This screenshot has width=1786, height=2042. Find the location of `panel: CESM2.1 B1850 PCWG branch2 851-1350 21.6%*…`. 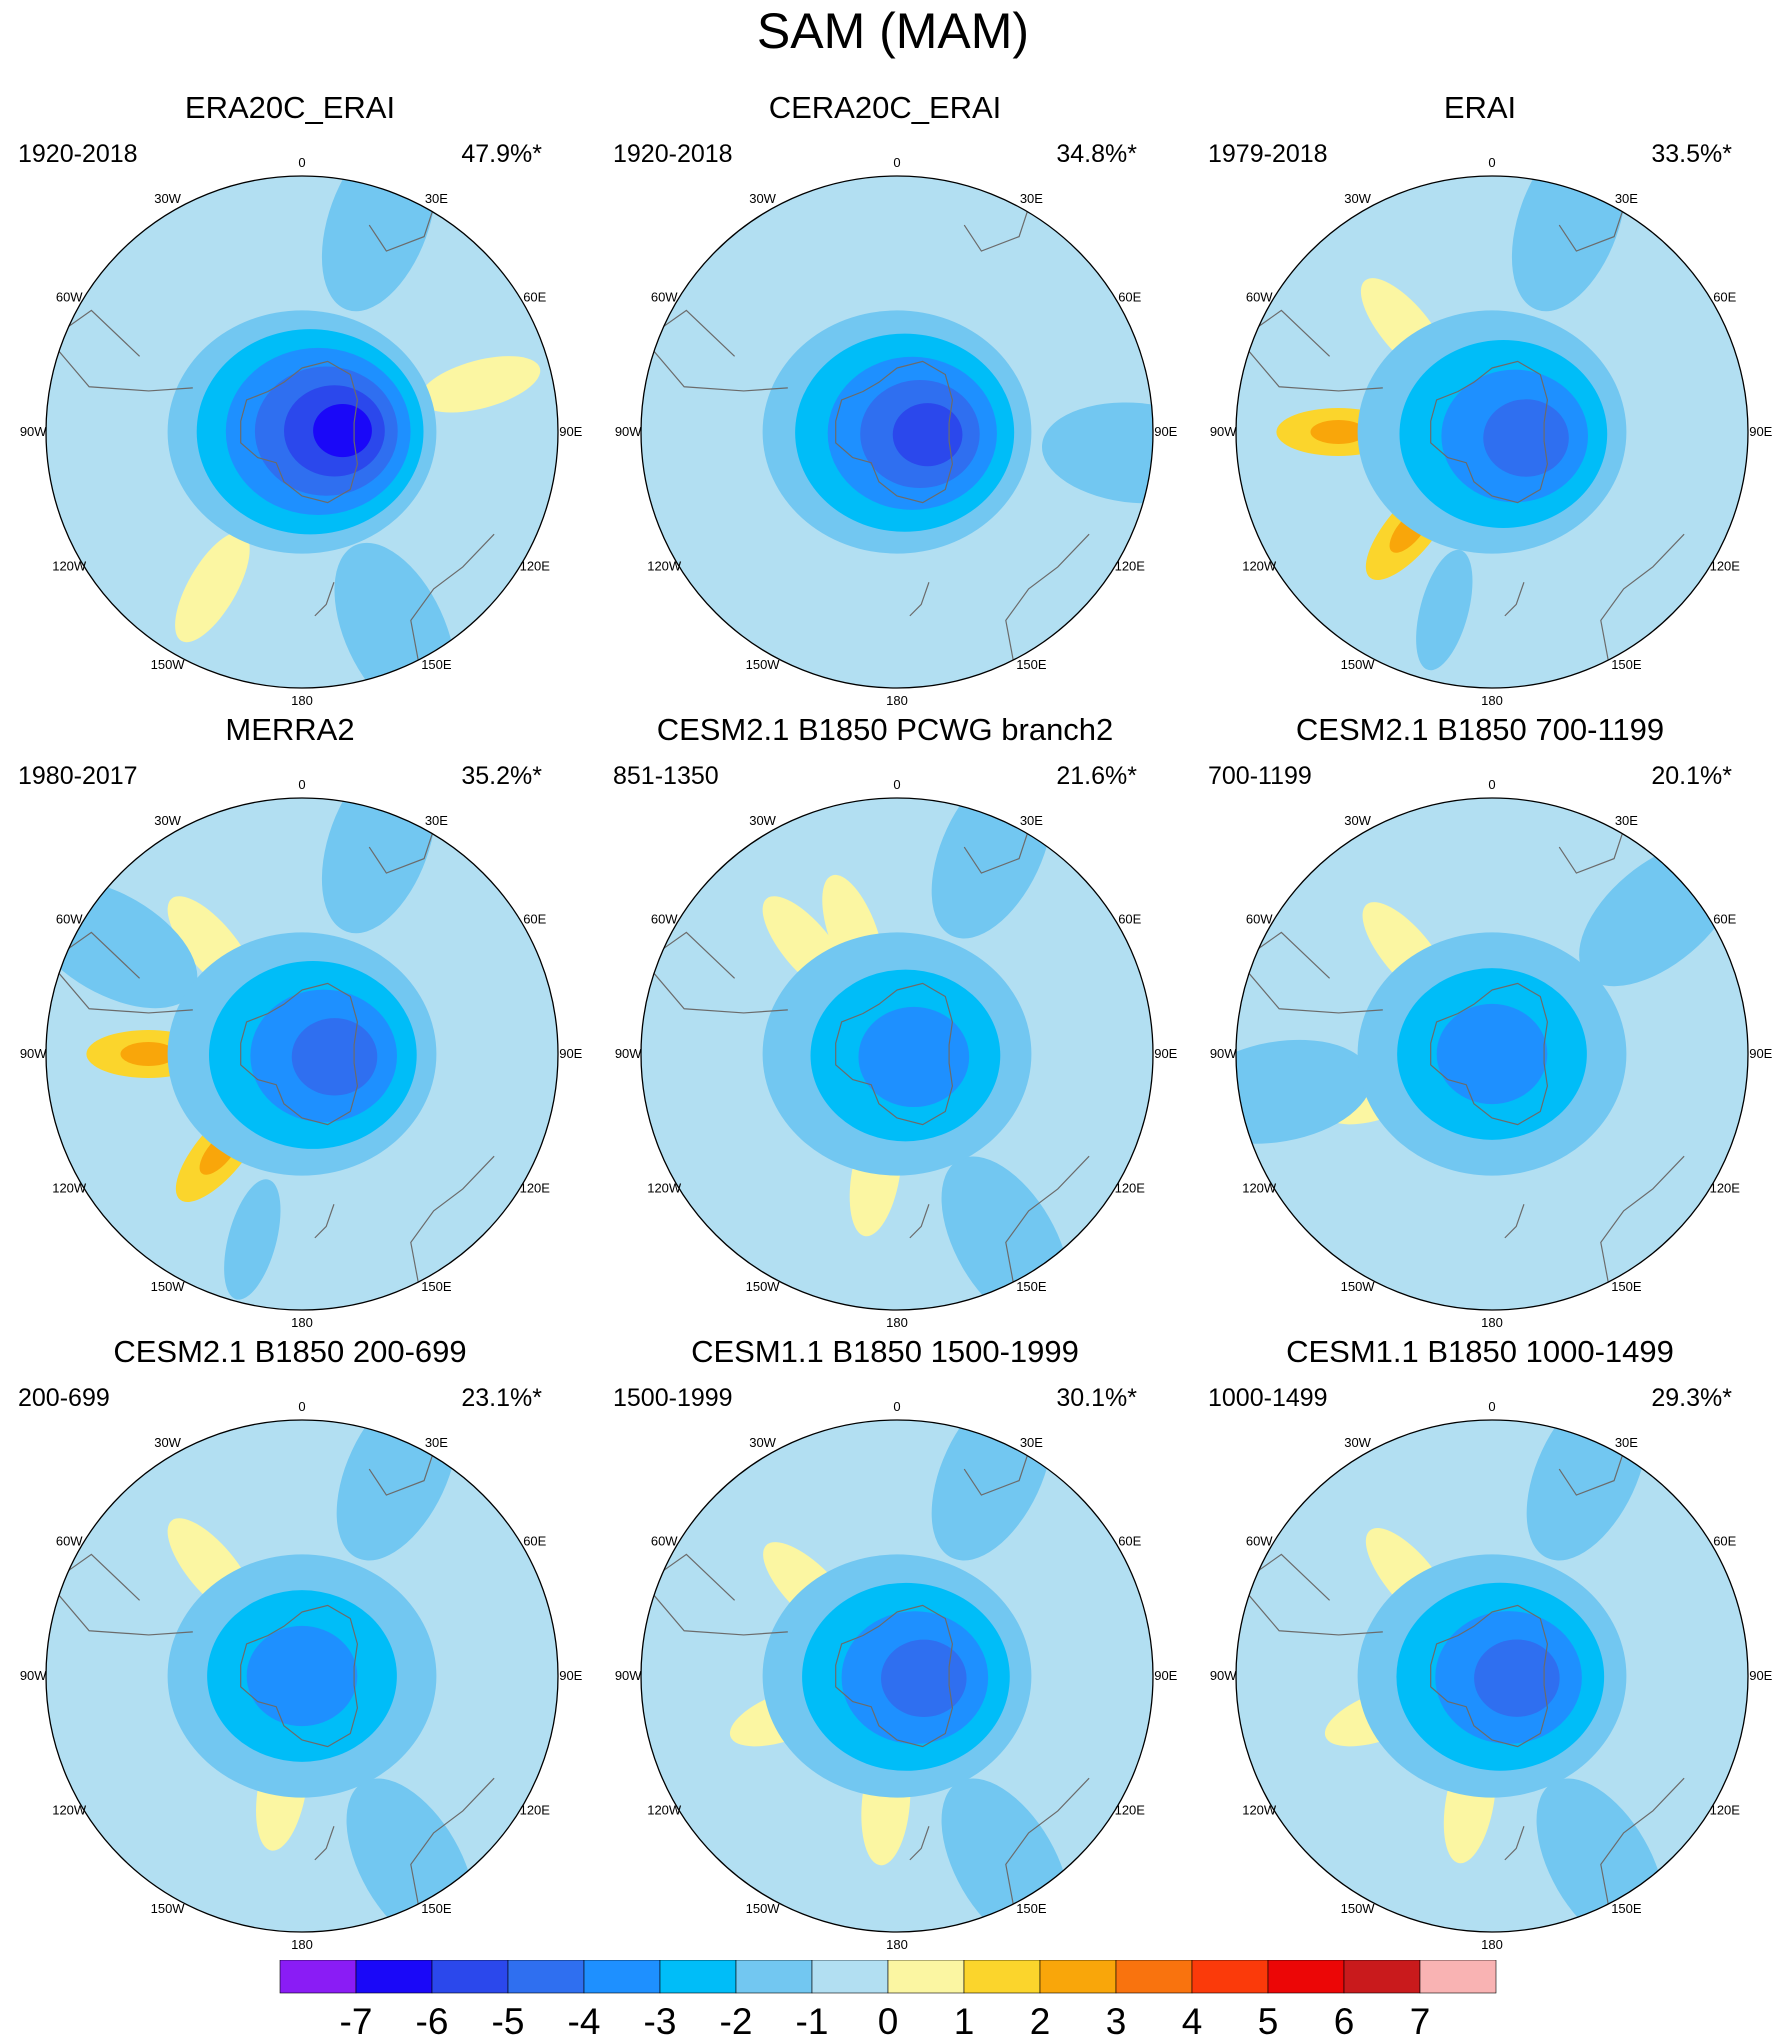

panel: CESM2.1 B1850 PCWG branch2 851-1350 21.6%*… is located at coordinates (891, 1021).